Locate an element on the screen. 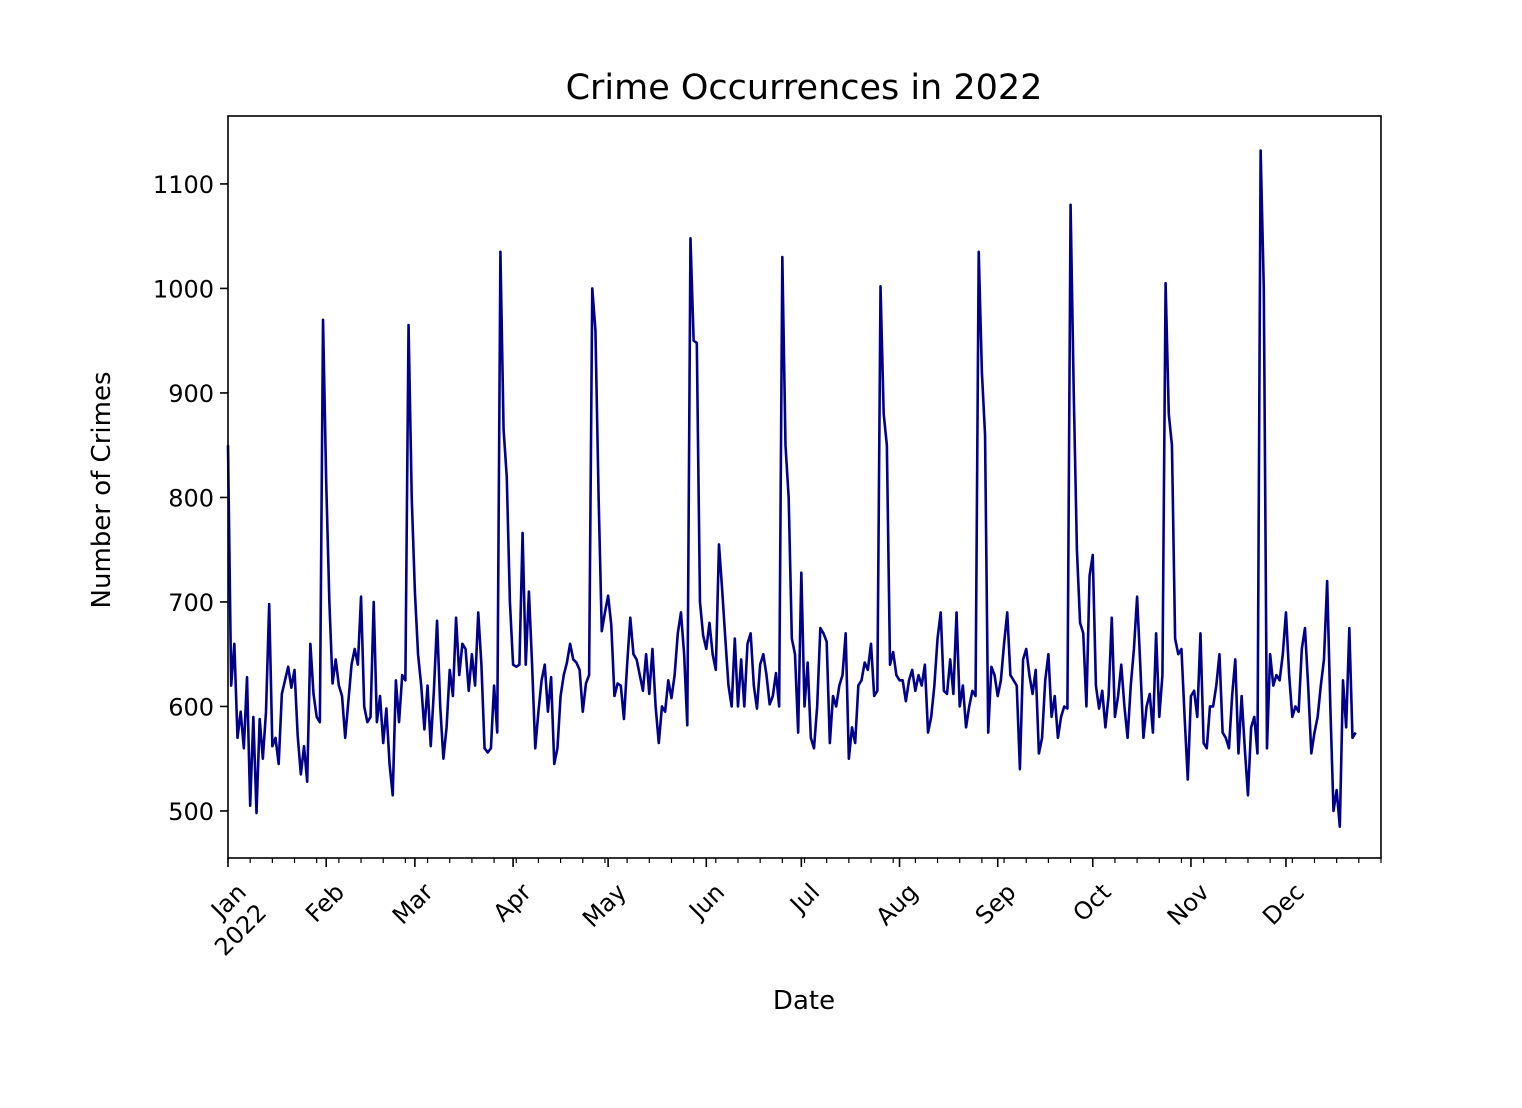 The height and width of the screenshot is (1108, 1522). y-axis-label: Number of Crimes is located at coordinates (102, 490).